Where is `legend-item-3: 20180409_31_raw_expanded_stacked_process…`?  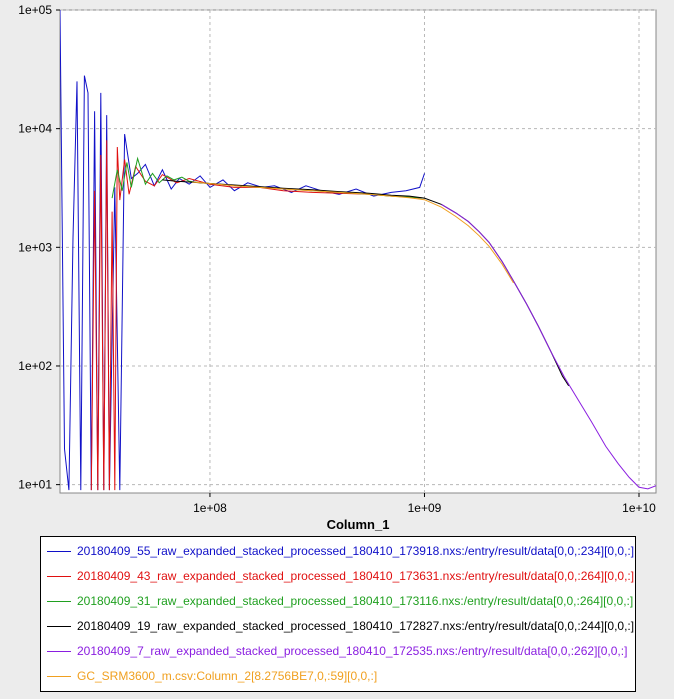
legend-item-3: 20180409_31_raw_expanded_stacked_process… is located at coordinates (340, 601).